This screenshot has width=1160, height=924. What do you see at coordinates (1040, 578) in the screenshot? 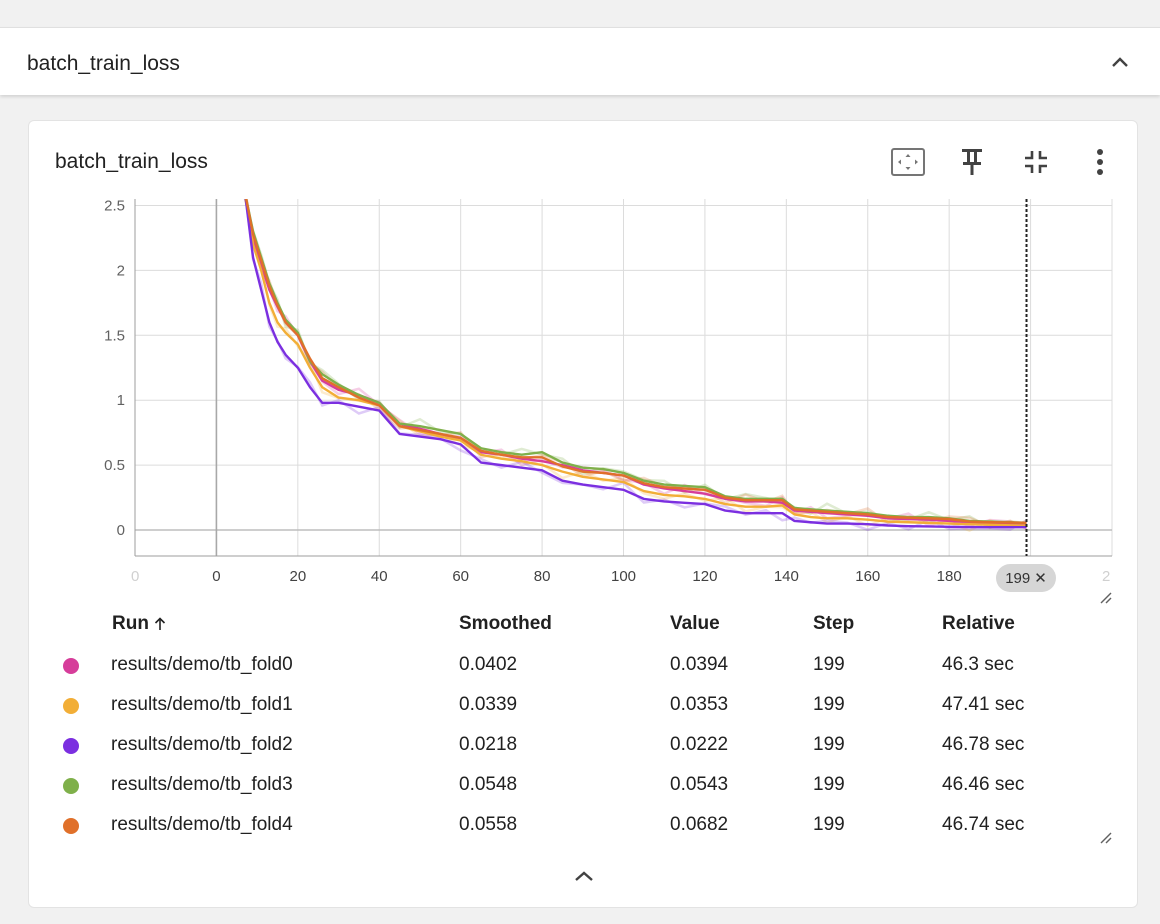
I see `close-icon: ✕` at bounding box center [1040, 578].